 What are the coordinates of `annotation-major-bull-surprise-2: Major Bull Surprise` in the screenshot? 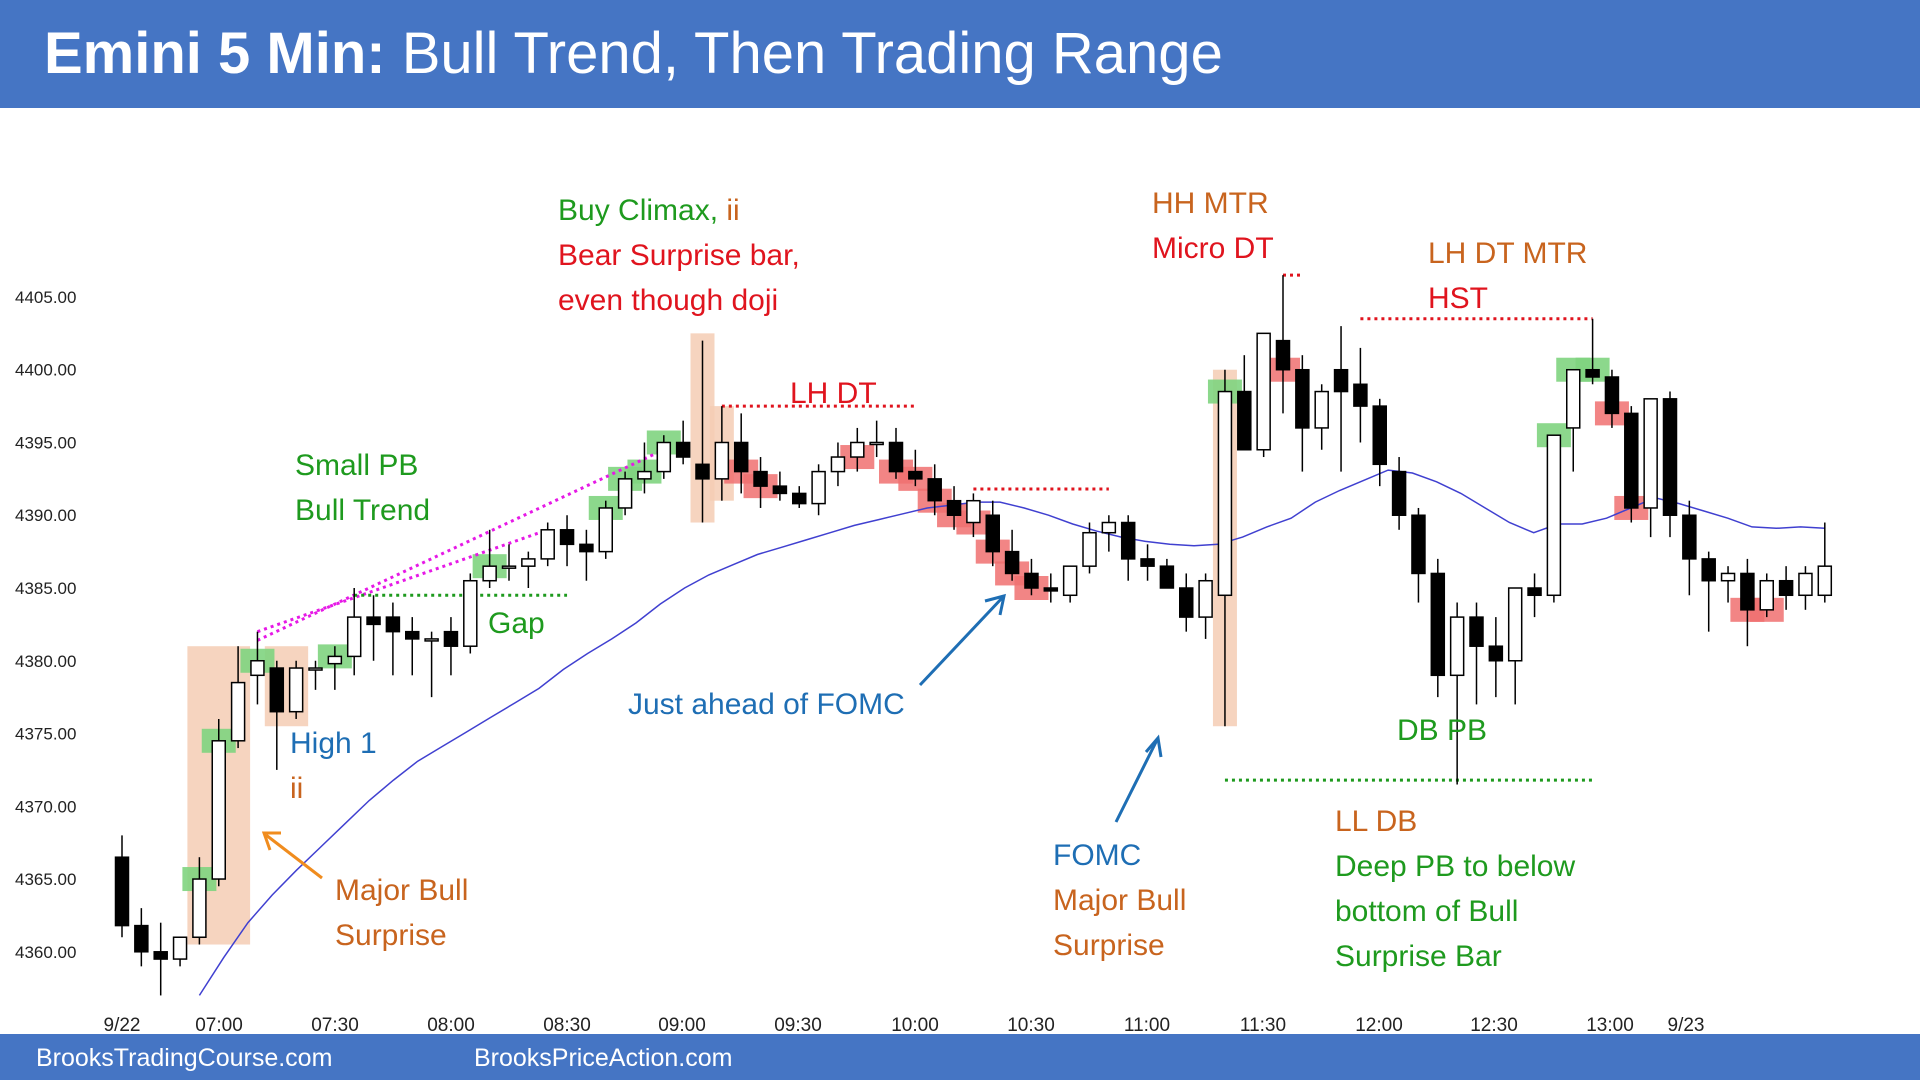 It's located at (1119, 923).